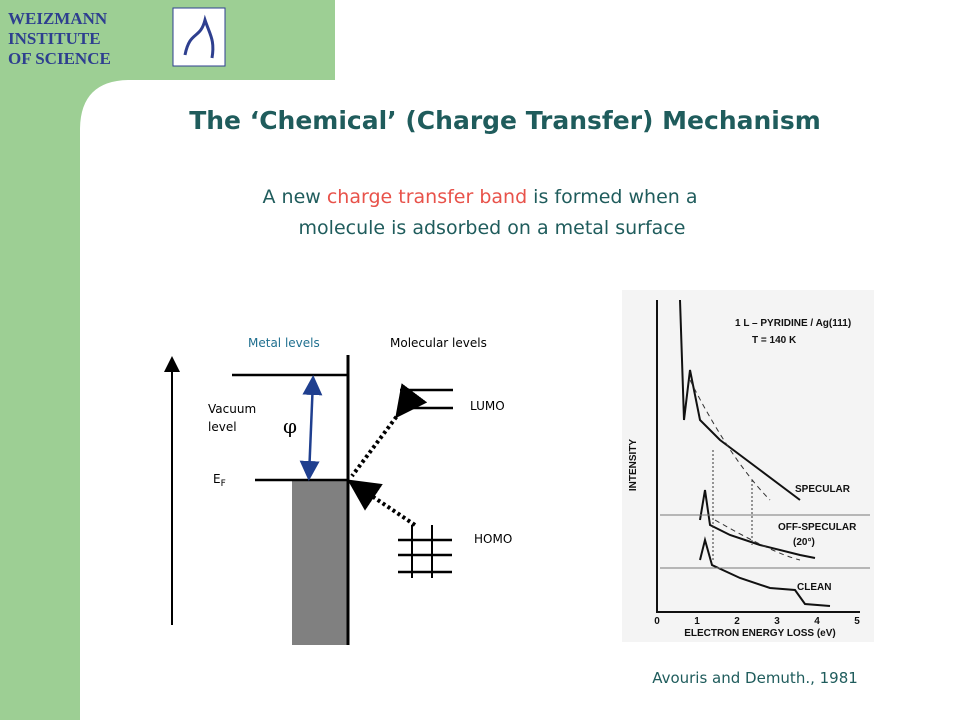  Describe the element at coordinates (612, 197) in the screenshot. I see `subtitle-text: is formed when a` at that location.